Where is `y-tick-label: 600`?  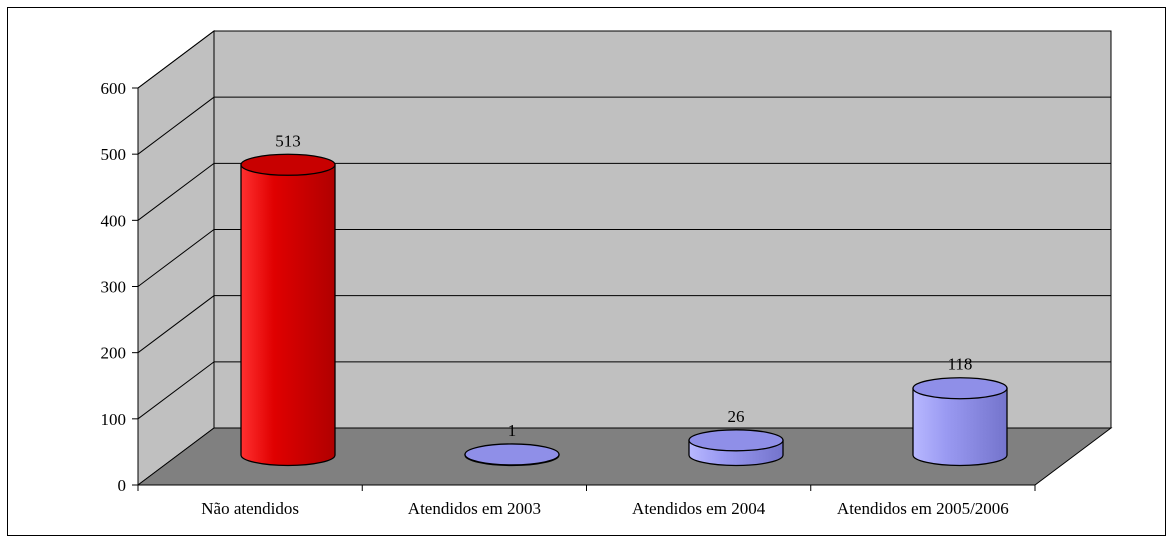
y-tick-label: 600 is located at coordinates (114, 88).